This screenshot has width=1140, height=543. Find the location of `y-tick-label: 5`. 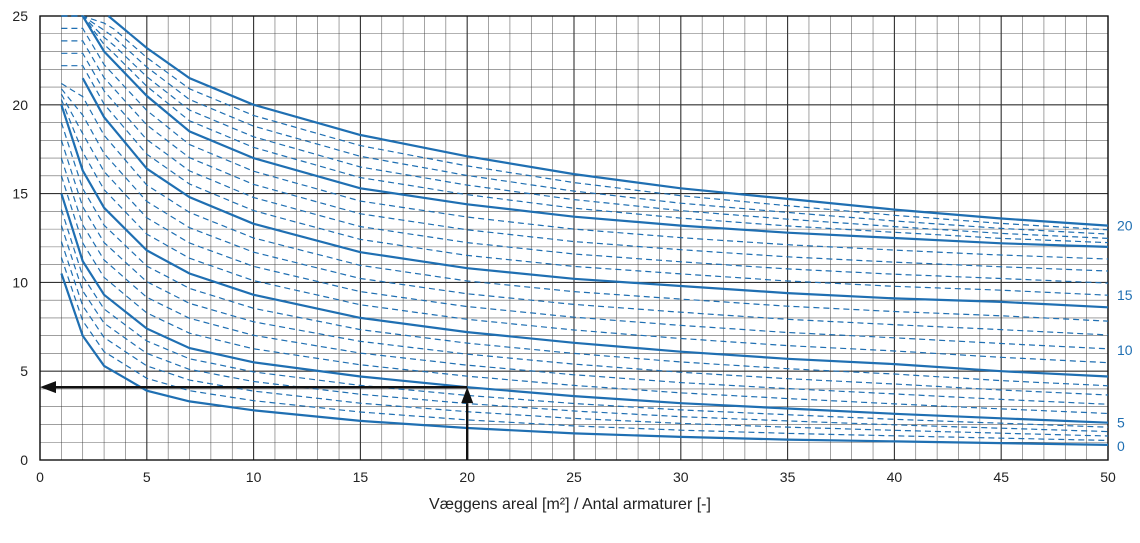

y-tick-label: 5 is located at coordinates (24, 371).